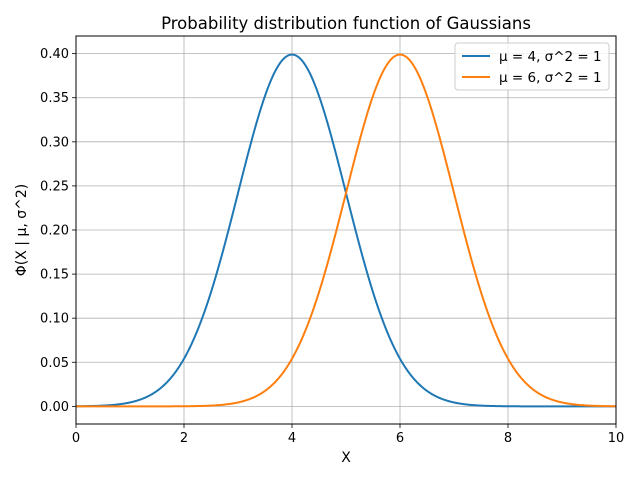 This screenshot has height=480, width=640. I want to click on x-tick-label: 8, so click(508, 438).